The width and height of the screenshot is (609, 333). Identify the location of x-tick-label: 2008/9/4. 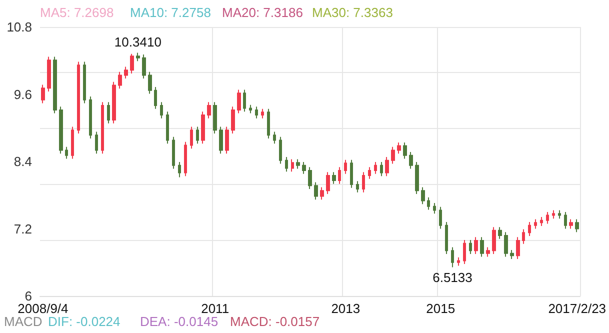
(43, 308).